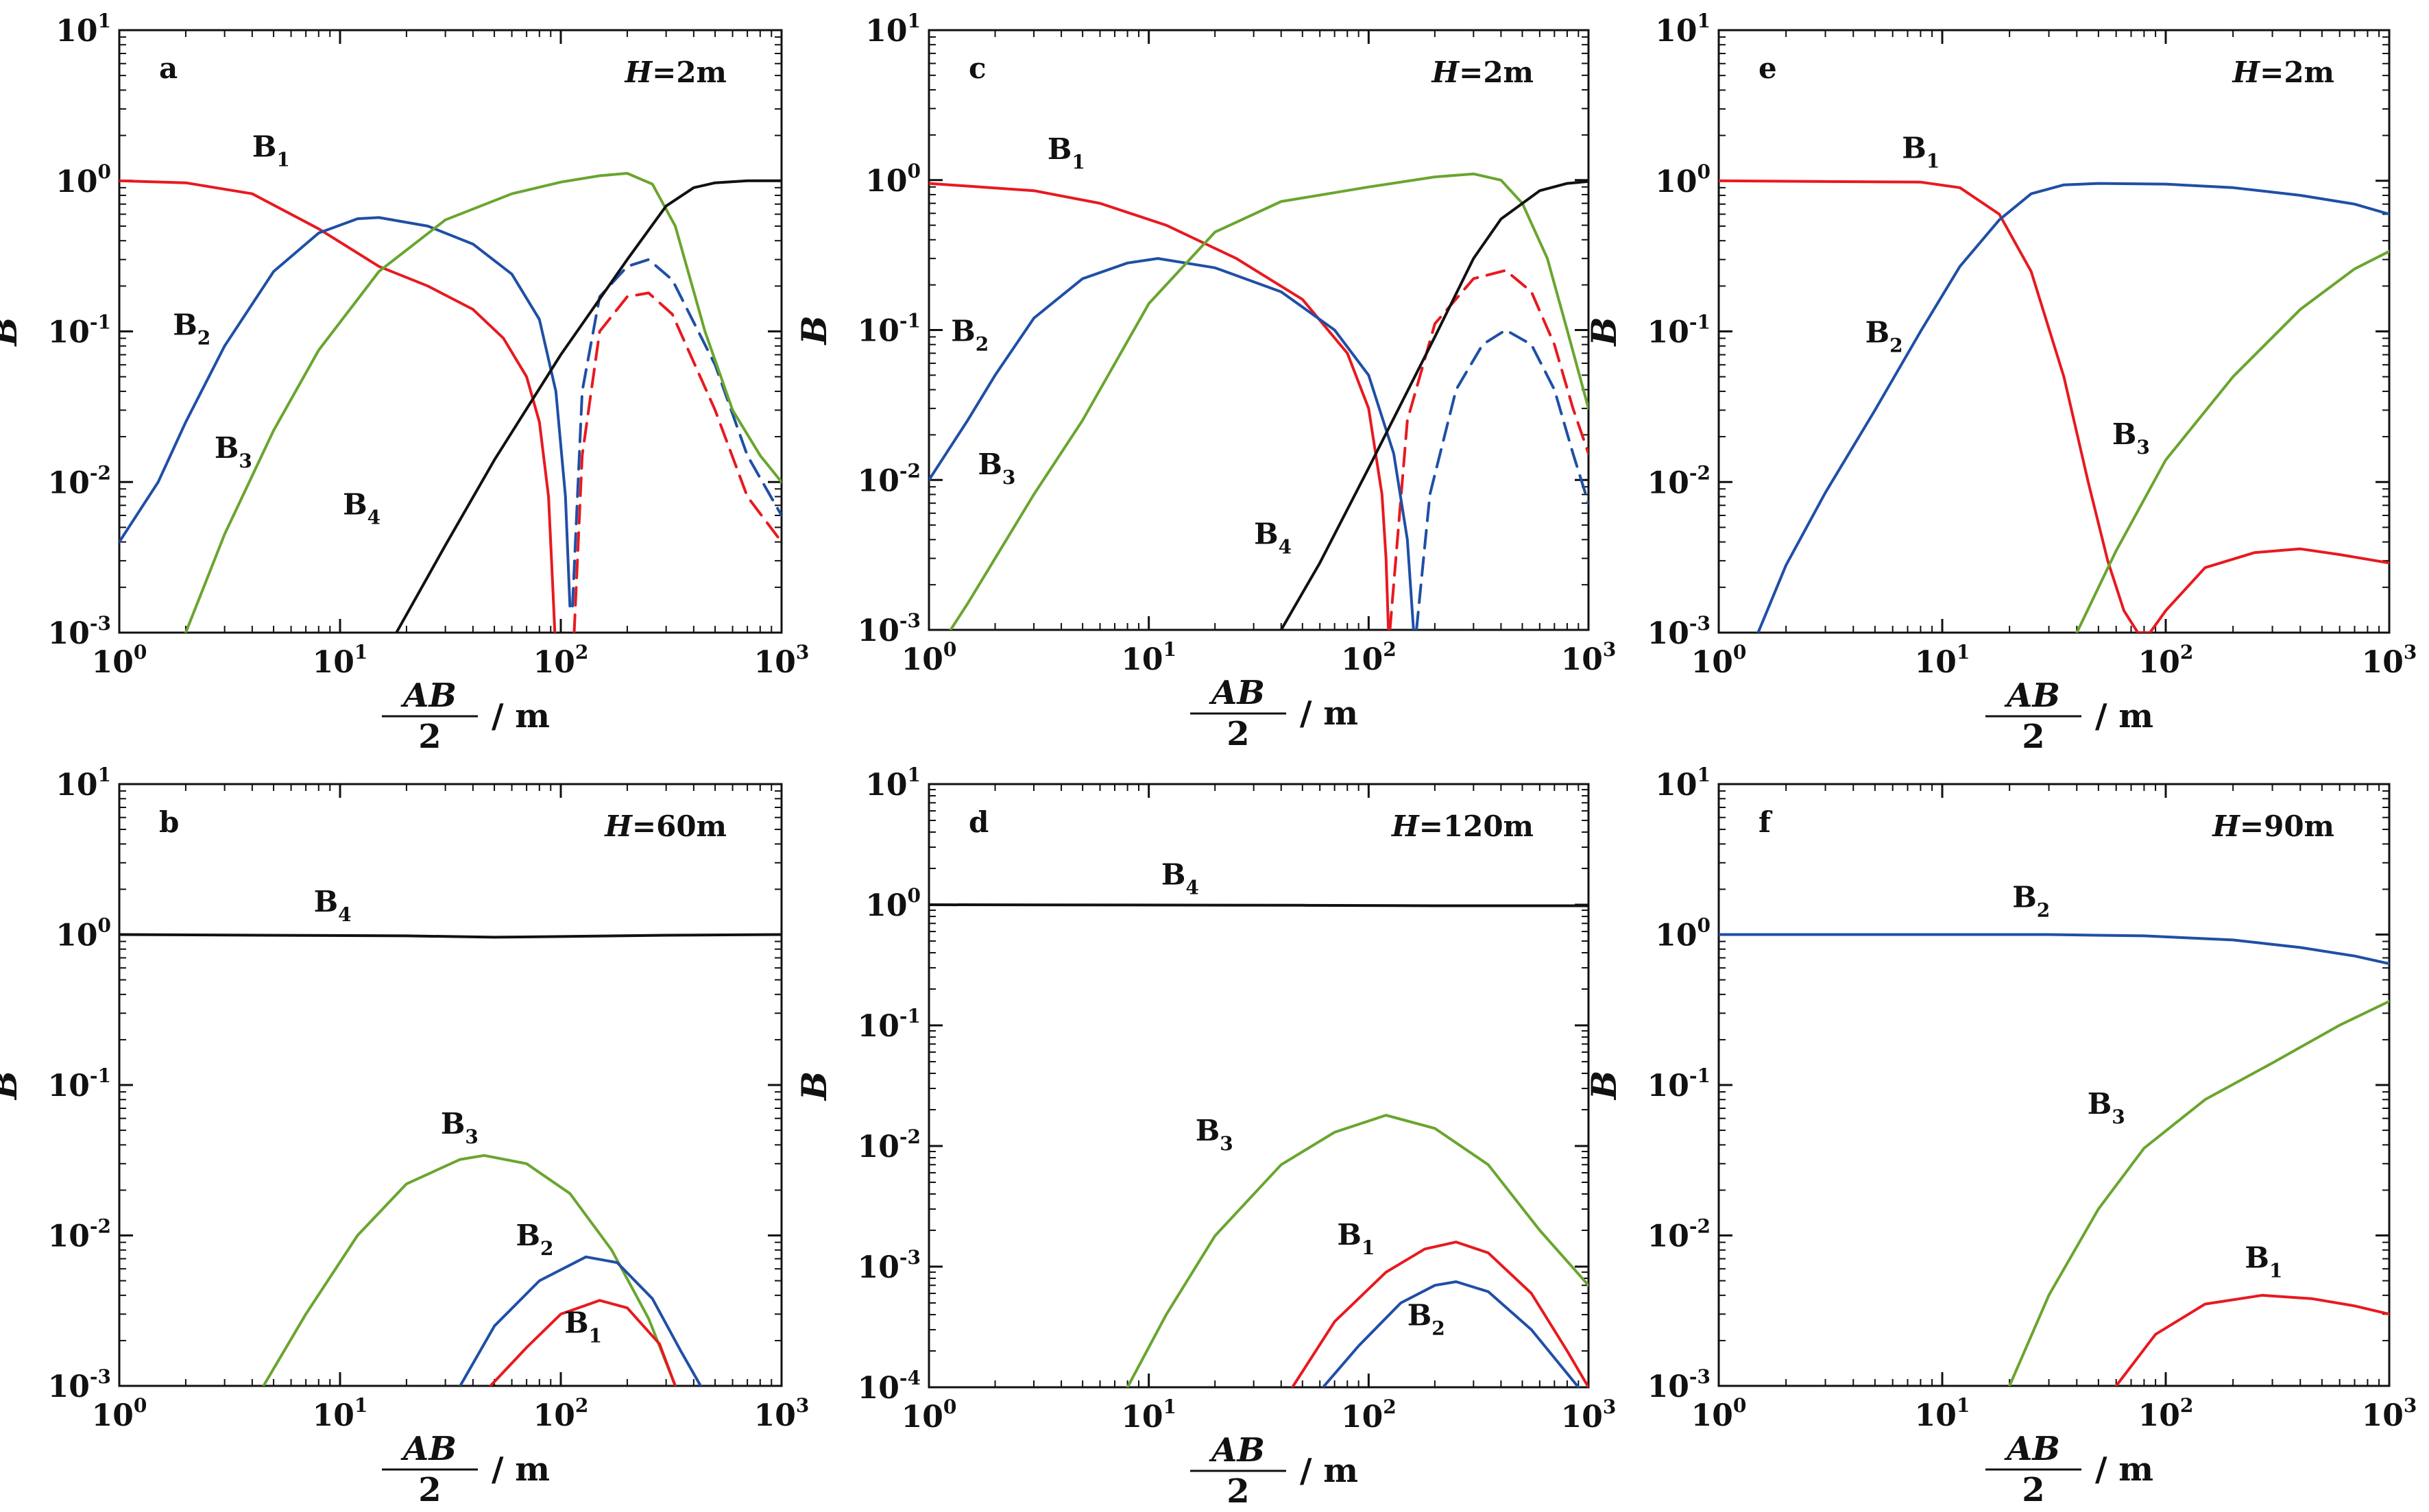 This screenshot has width=2429, height=1512. Describe the element at coordinates (1766, 822) in the screenshot. I see `panel-label: f` at that location.